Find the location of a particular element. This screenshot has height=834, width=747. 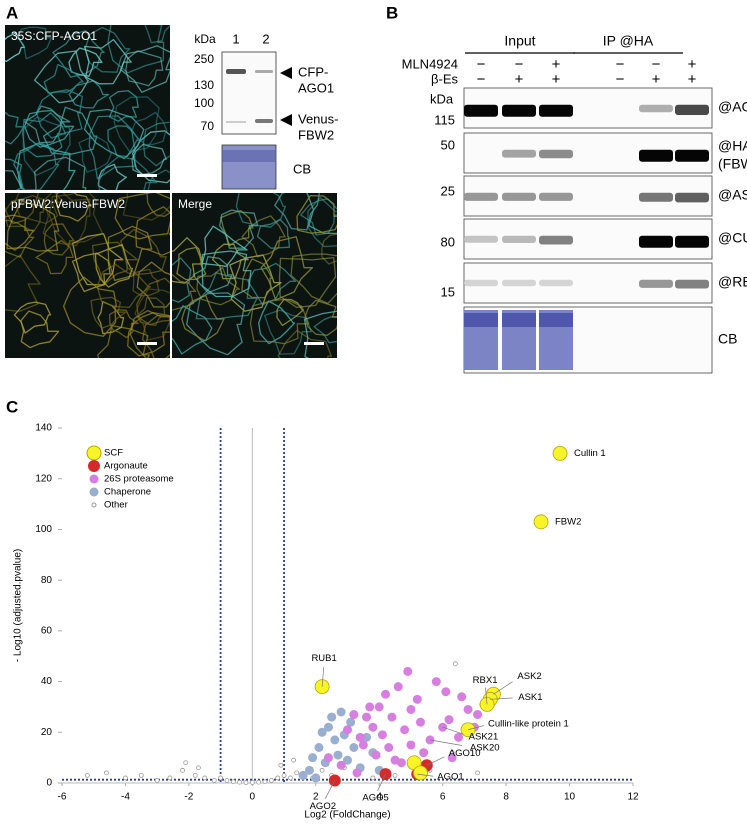

band-label: FBW2 is located at coordinates (316, 134).